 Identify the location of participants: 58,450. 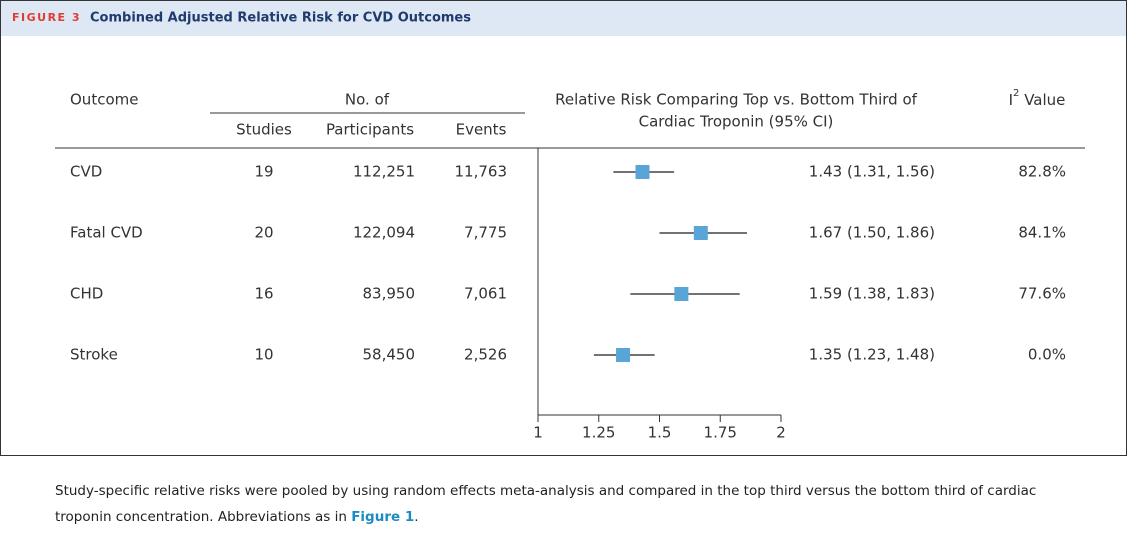
(389, 355).